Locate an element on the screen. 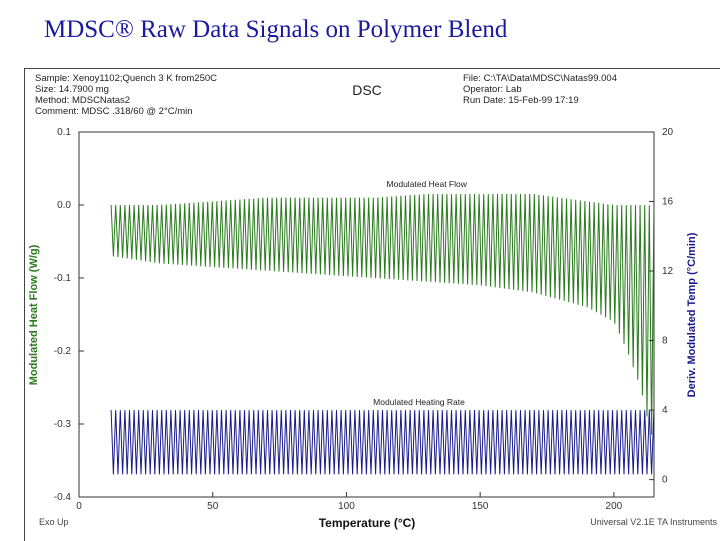 The height and width of the screenshot is (541, 720). header-size: Size: 14.7900 mg is located at coordinates (72, 89).